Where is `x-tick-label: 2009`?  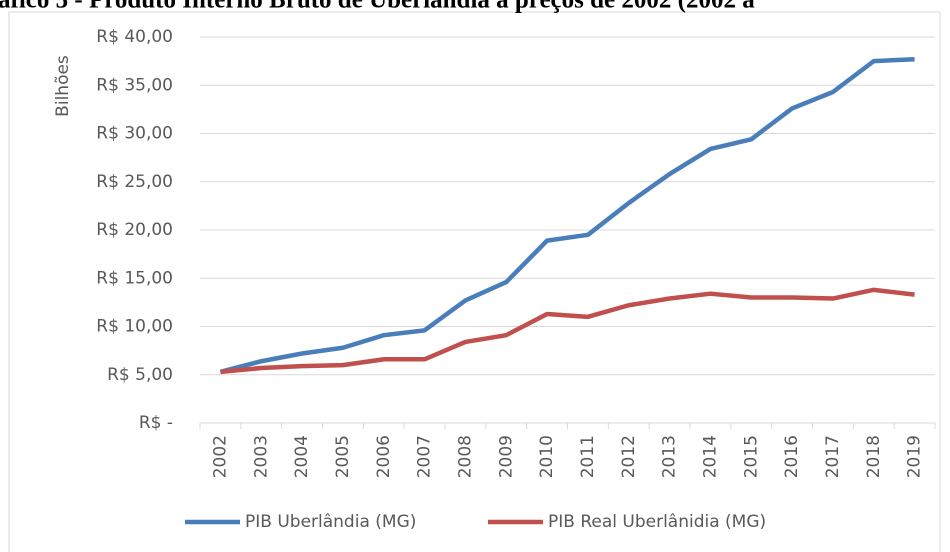
x-tick-label: 2009 is located at coordinates (506, 456).